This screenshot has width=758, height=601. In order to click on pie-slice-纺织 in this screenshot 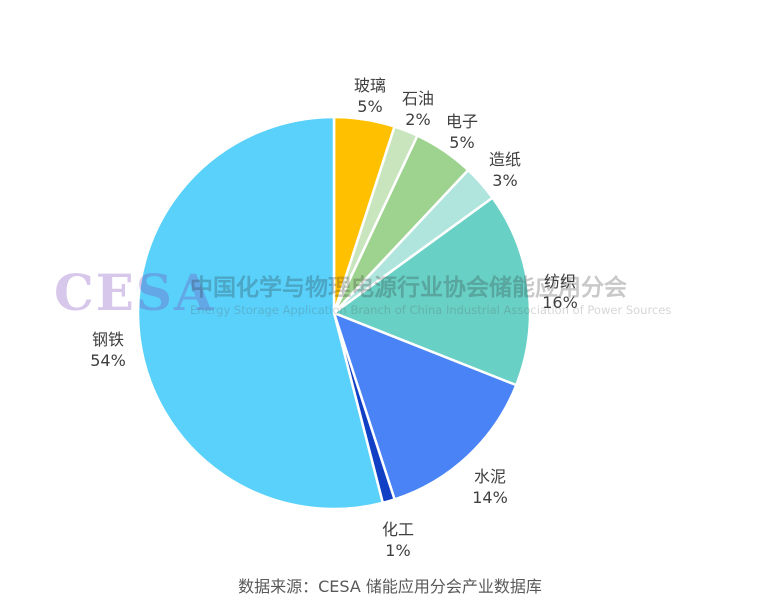, I will do `click(432, 291)`.